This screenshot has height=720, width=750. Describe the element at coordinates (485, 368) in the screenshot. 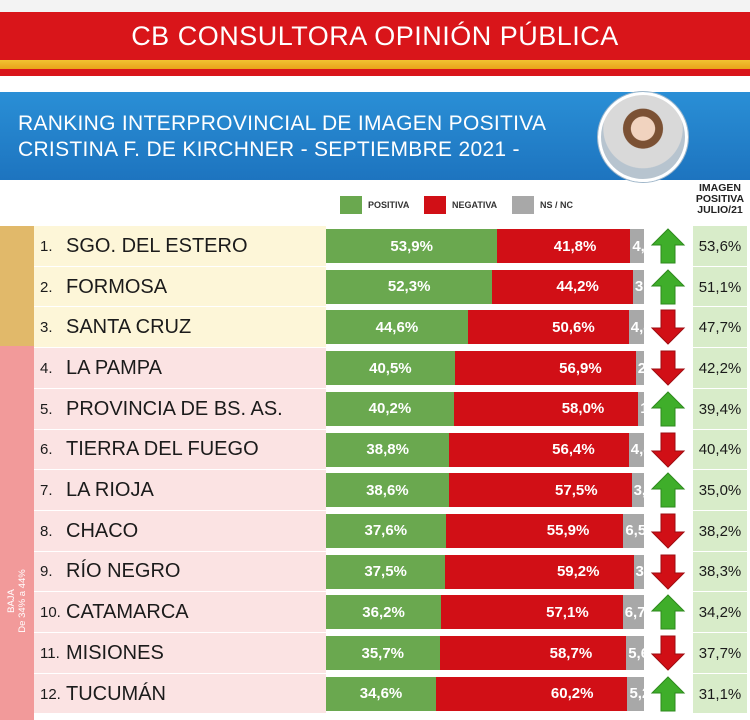

I see `stacked-bar: 40,5% 56,9% 2,6` at that location.